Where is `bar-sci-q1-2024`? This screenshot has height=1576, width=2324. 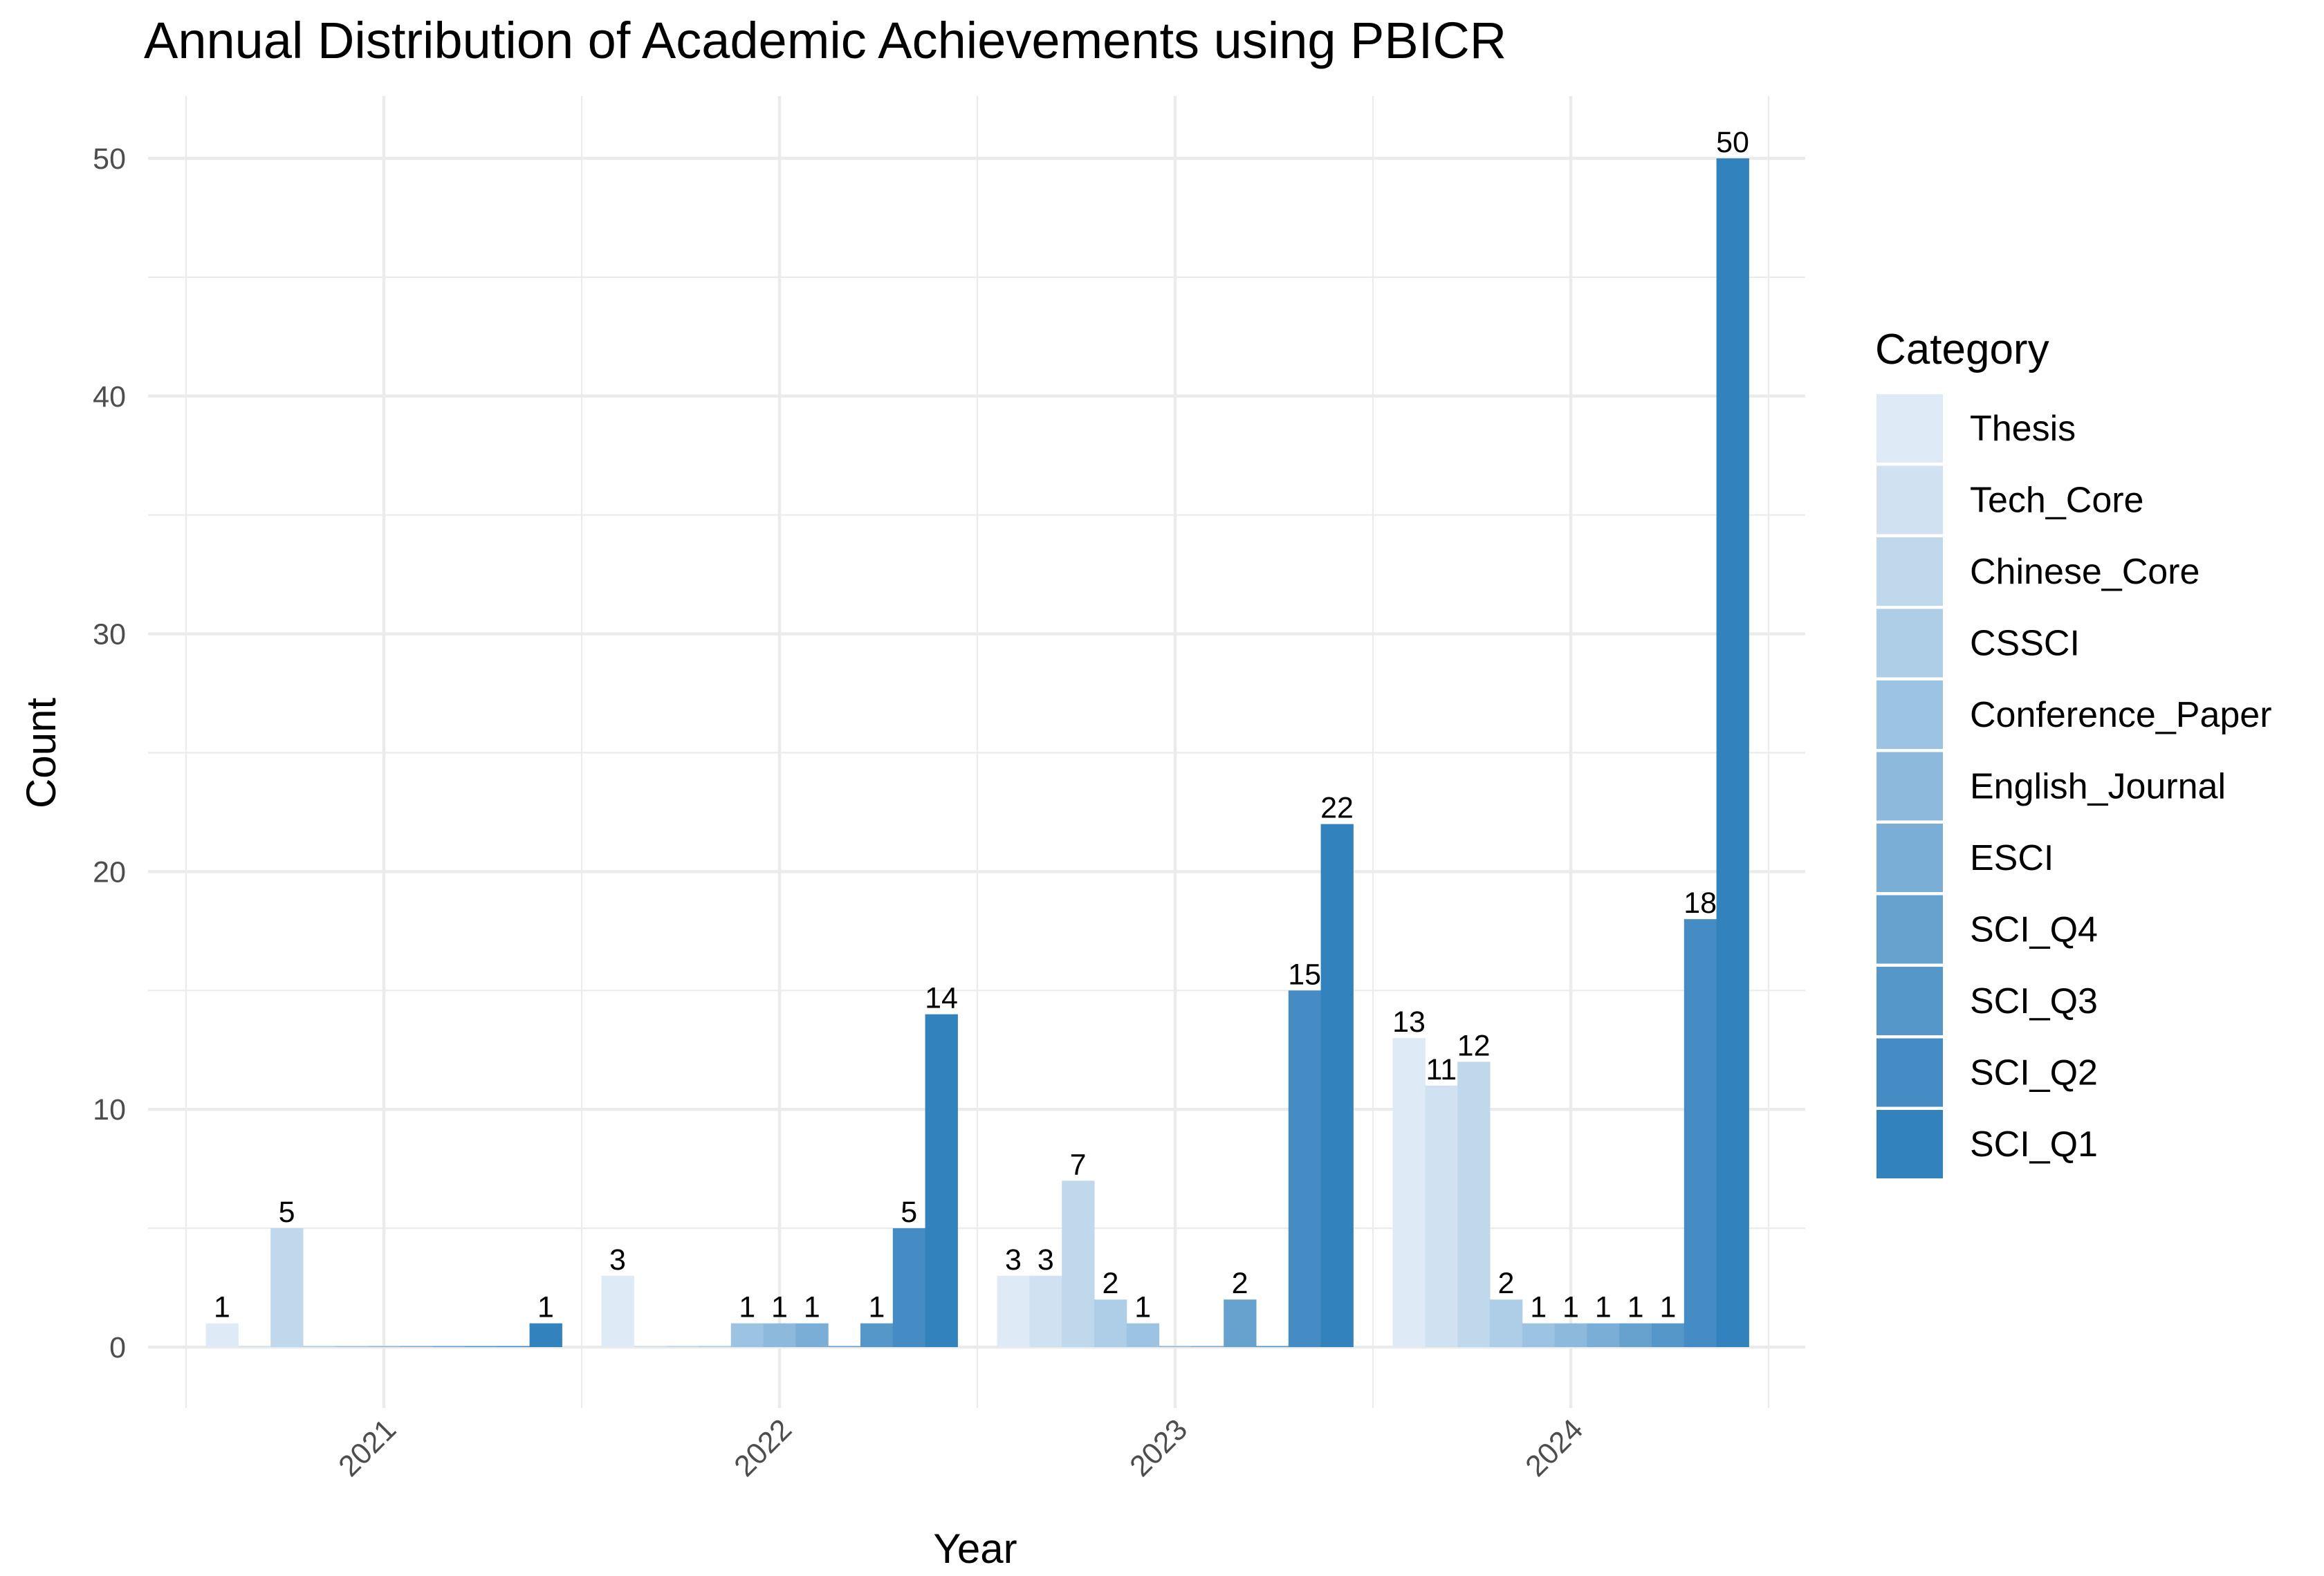
bar-sci-q1-2024 is located at coordinates (1732, 753).